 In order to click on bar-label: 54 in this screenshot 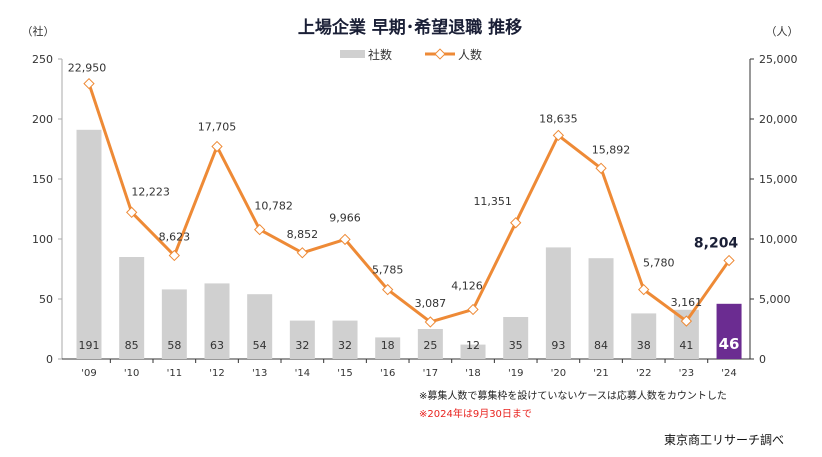, I will do `click(260, 345)`.